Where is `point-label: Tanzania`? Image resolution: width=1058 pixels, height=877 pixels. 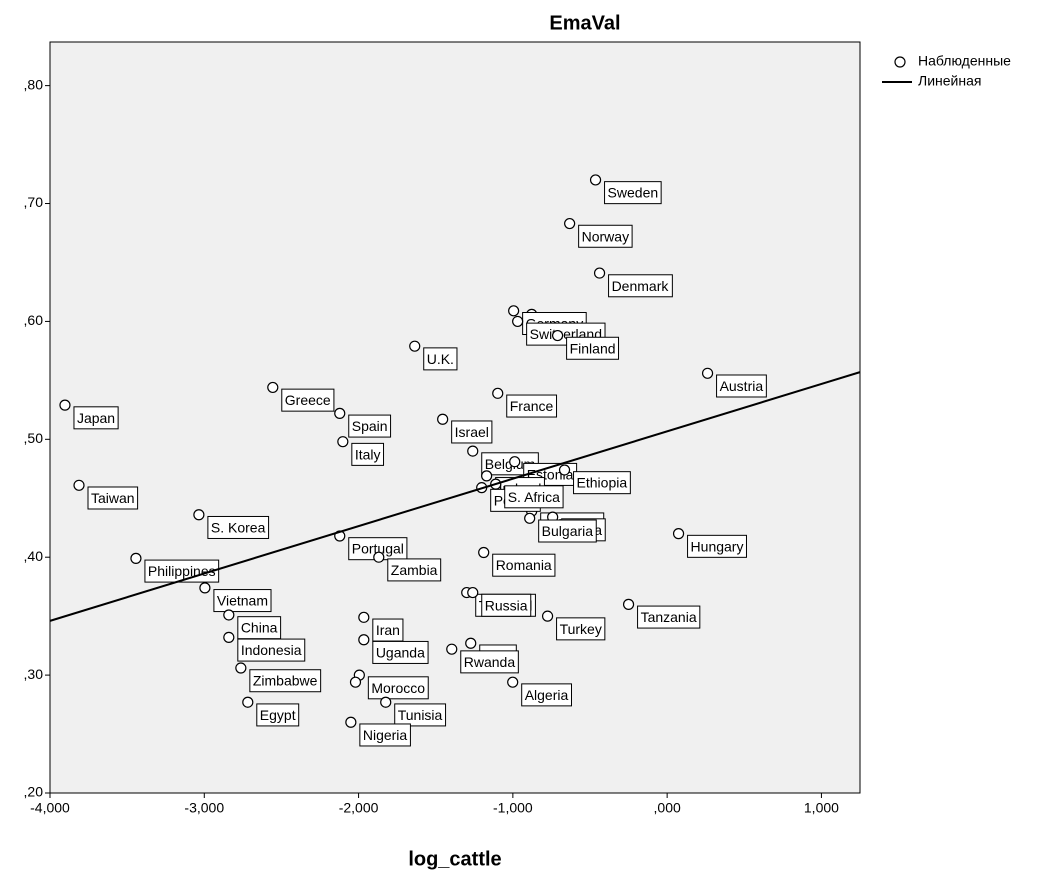 point-label: Tanzania is located at coordinates (669, 617).